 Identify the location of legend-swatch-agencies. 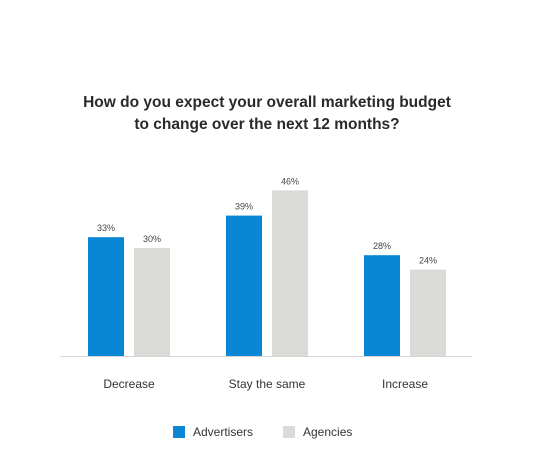
(289, 432).